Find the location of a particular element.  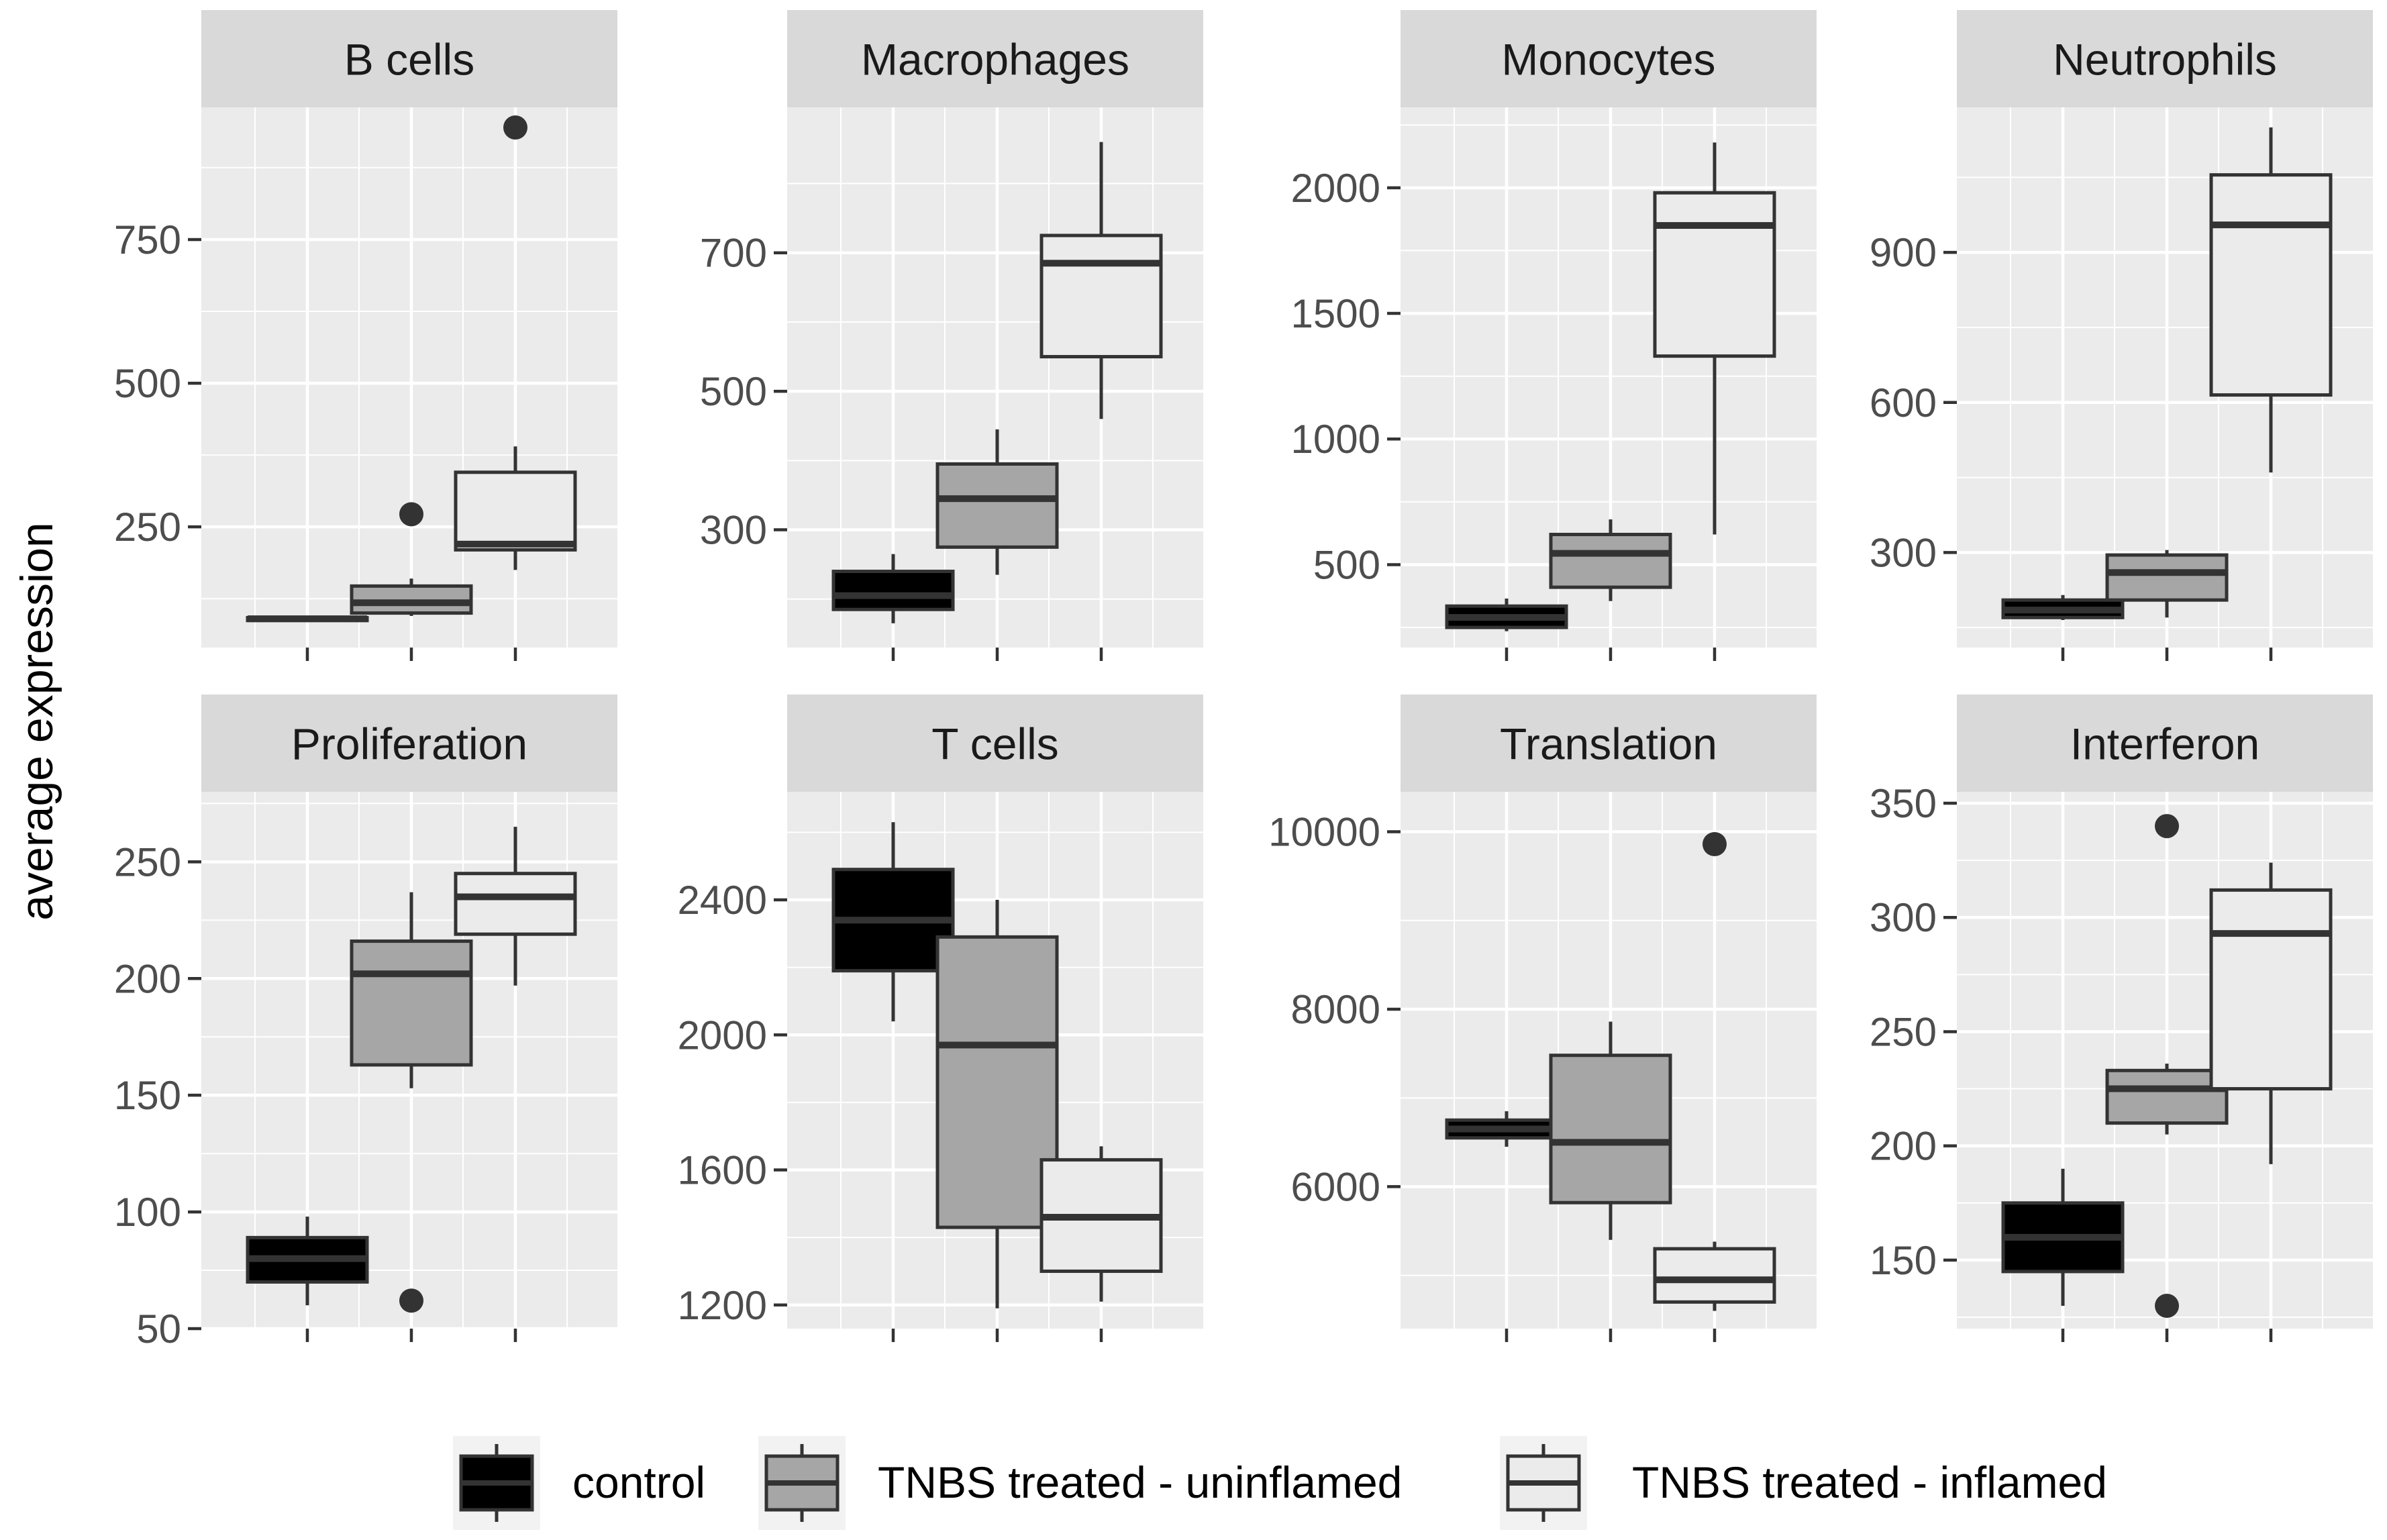

strip-monocytes is located at coordinates (1609, 58).